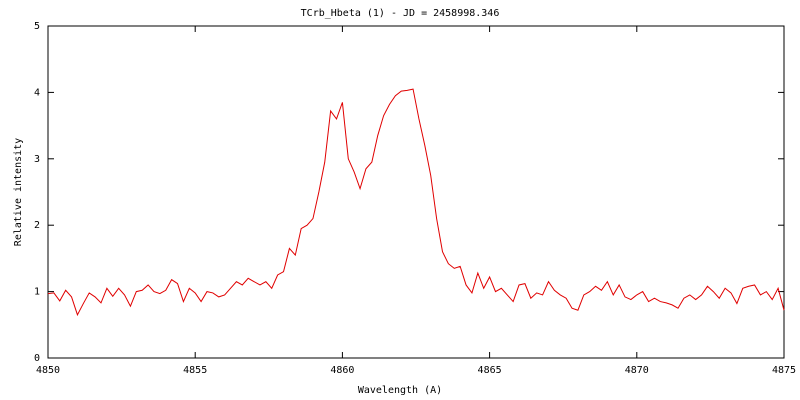 The image size is (800, 400). Describe the element at coordinates (37, 159) in the screenshot. I see `y-tick-label: 3` at that location.